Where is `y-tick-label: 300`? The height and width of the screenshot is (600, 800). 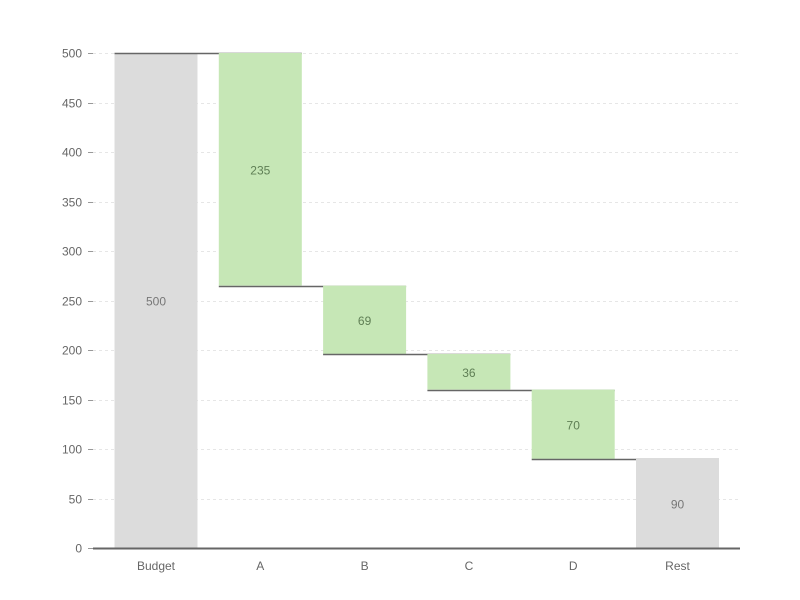 y-tick-label: 300 is located at coordinates (72, 252).